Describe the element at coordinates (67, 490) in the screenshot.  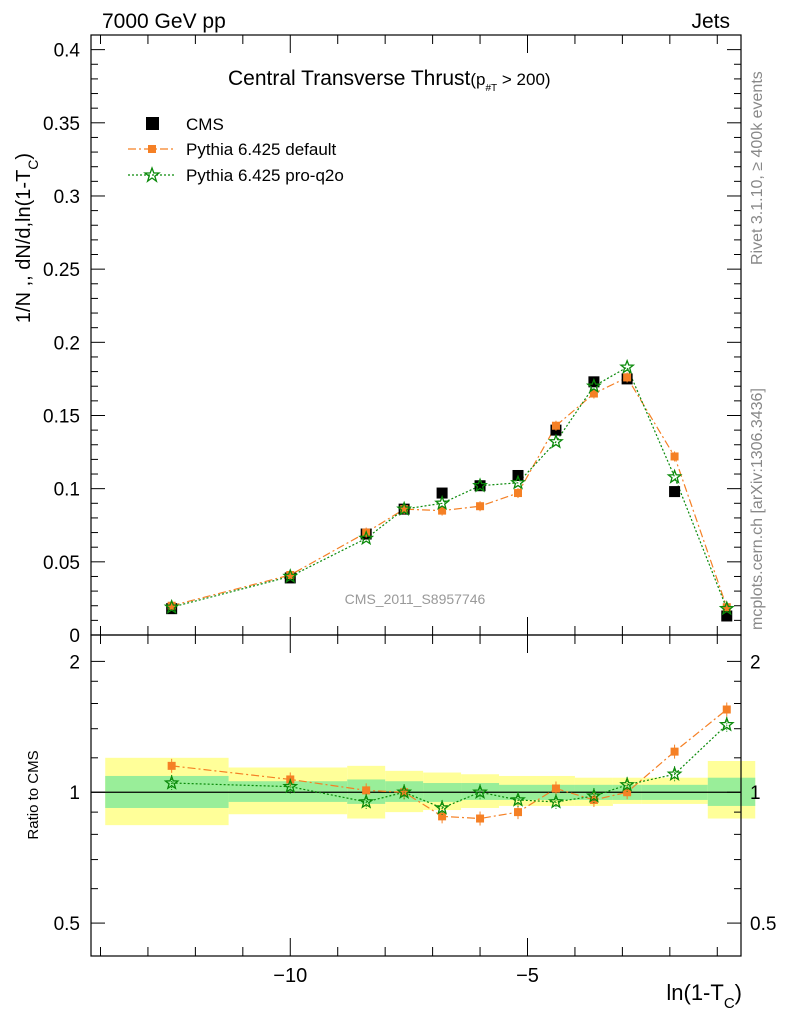
I see `y-tick-label: 0.1` at that location.